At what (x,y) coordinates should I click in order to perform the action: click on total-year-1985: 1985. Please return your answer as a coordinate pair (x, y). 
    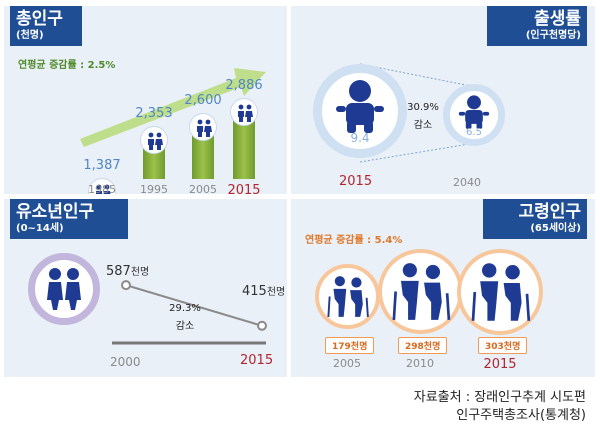
    Looking at the image, I should click on (102, 188).